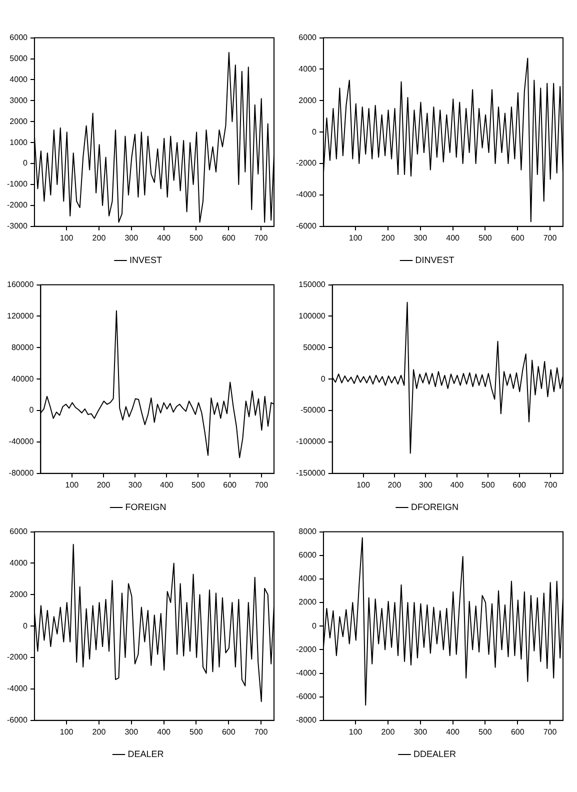 The image size is (577, 792). Describe the element at coordinates (435, 753) in the screenshot. I see `legend-label: DDEALER` at that location.